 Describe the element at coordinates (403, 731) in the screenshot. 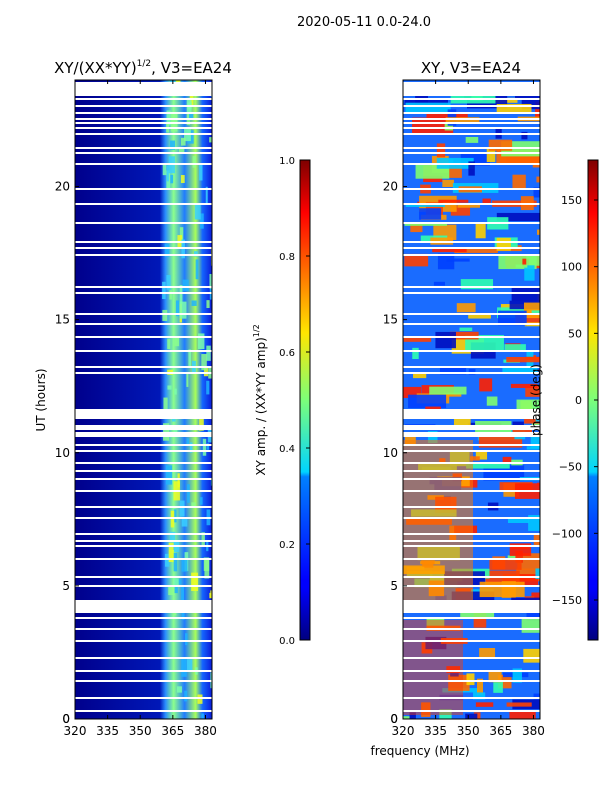

I see `phase-x-tick-label: 320` at that location.